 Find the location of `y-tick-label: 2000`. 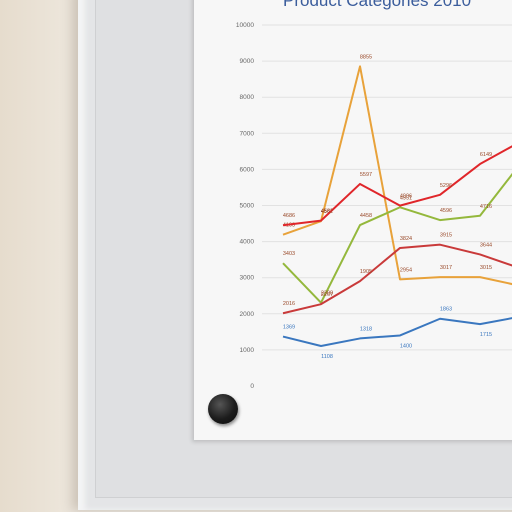

y-tick-label: 2000 is located at coordinates (247, 314).